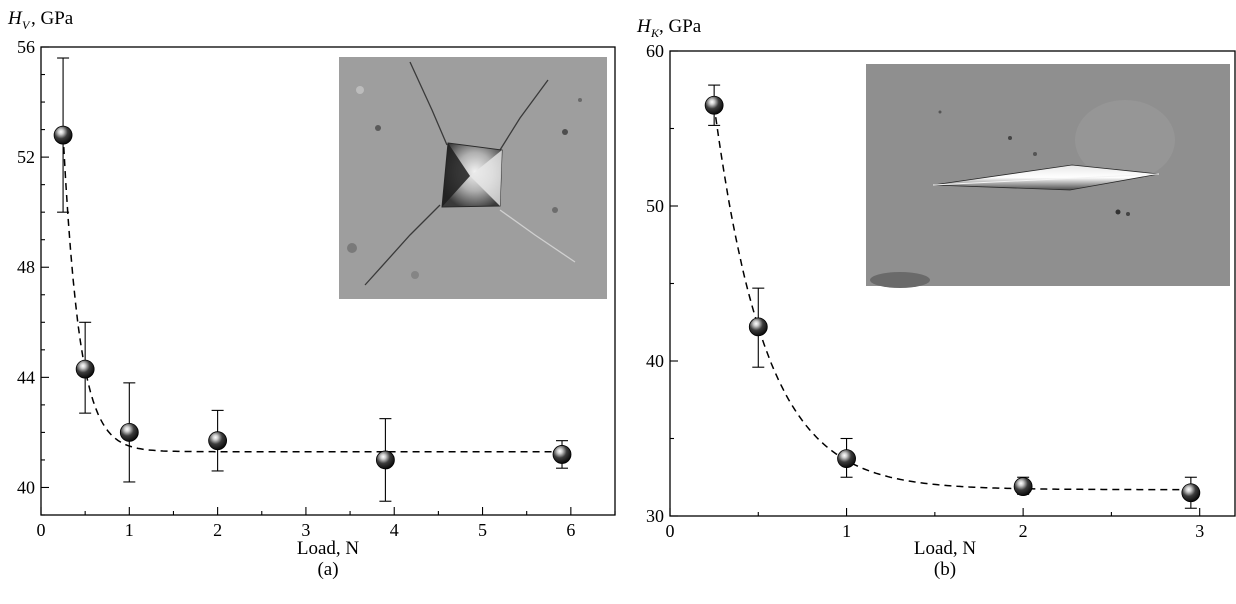 The height and width of the screenshot is (604, 1236). What do you see at coordinates (26, 267) in the screenshot?
I see `y-tick-label: 48` at bounding box center [26, 267].